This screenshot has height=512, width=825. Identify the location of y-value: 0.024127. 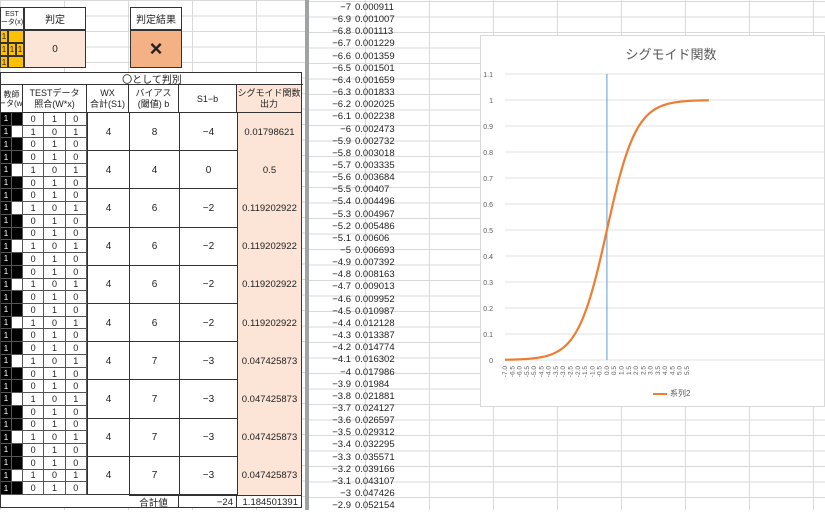
(375, 408).